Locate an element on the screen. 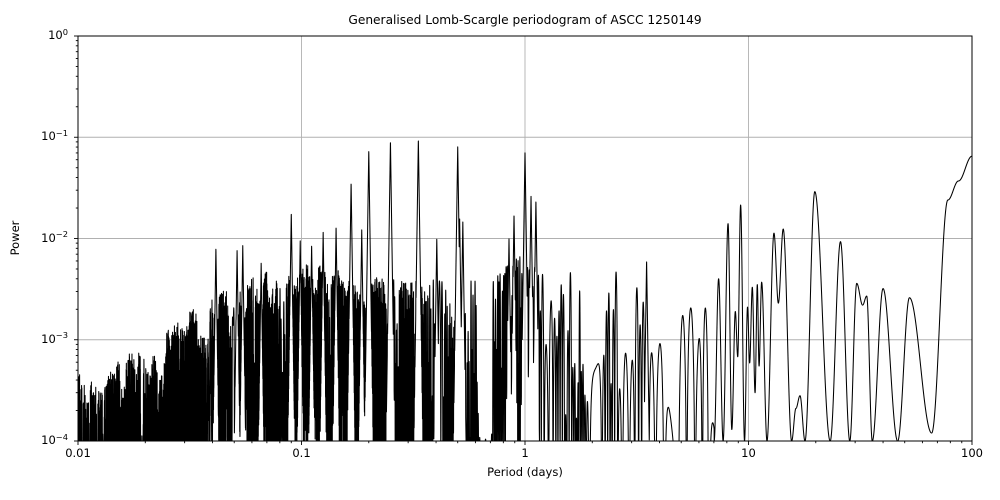 This screenshot has width=1000, height=500. y-tick-label: 10−2 is located at coordinates (45, 237).